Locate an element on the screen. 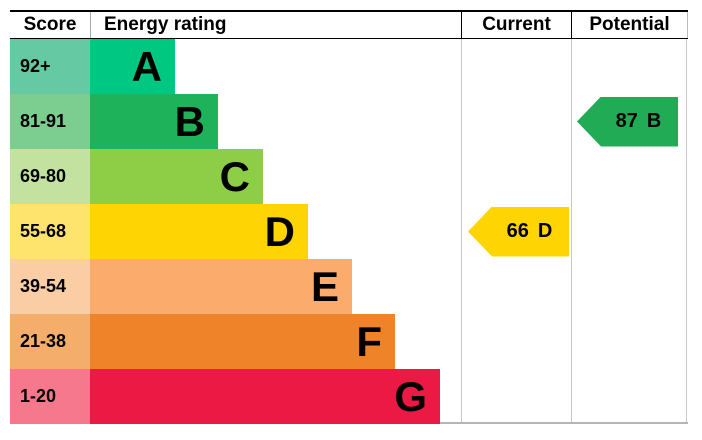 This screenshot has height=440, width=702. chart-header: Score Energy rating Current Potential is located at coordinates (349, 25).